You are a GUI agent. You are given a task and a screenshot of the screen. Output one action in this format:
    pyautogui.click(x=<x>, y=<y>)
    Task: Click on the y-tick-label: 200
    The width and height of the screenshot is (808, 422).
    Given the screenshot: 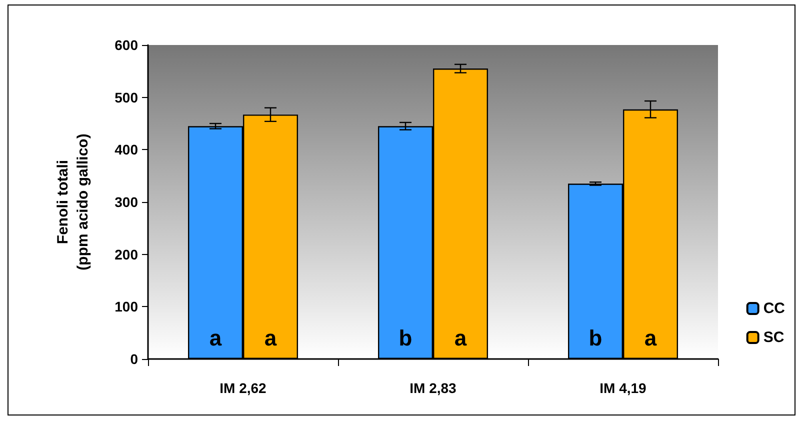 What is the action you would take?
    pyautogui.click(x=126, y=254)
    